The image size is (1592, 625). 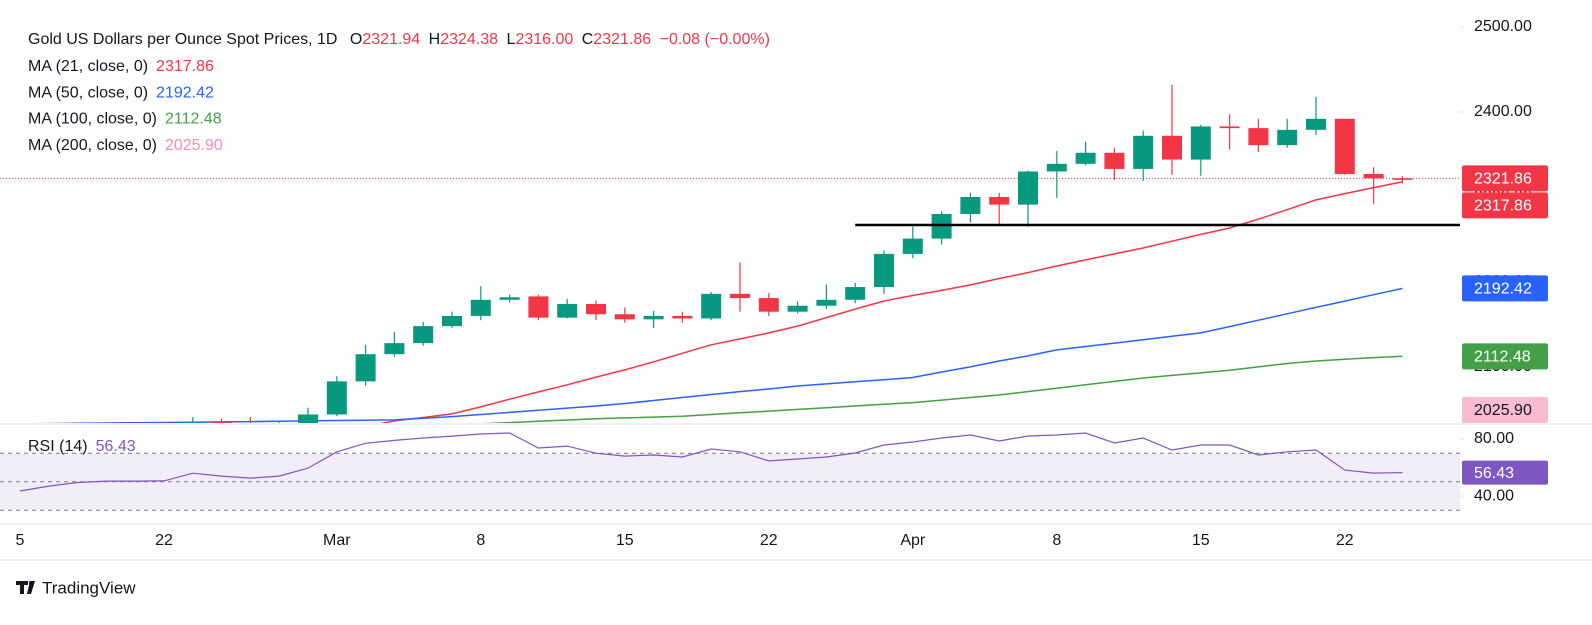 I want to click on legend-entry: MA (200, close, 0) 2025.90, so click(x=125, y=145).